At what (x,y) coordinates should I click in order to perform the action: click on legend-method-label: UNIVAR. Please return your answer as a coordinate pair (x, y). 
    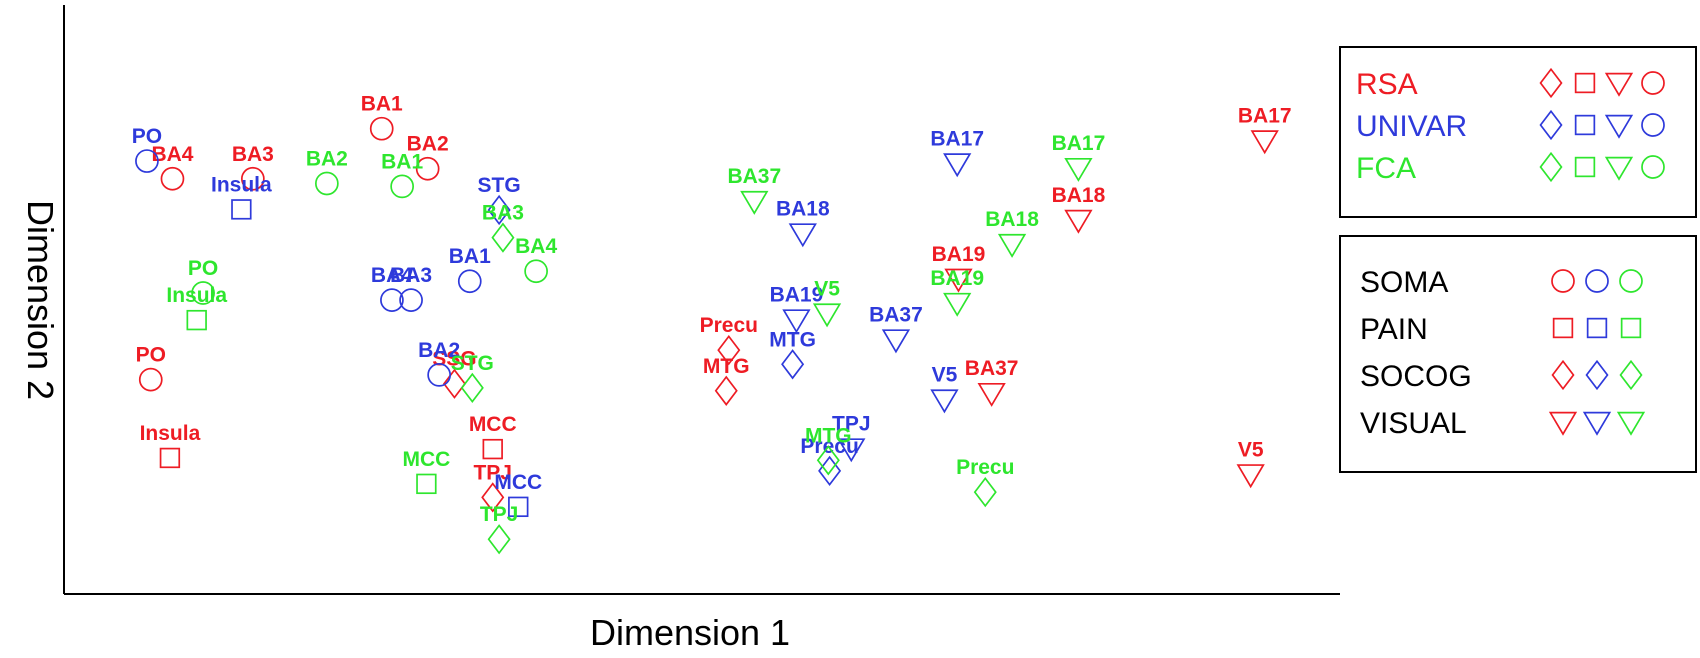
    Looking at the image, I should click on (1411, 126).